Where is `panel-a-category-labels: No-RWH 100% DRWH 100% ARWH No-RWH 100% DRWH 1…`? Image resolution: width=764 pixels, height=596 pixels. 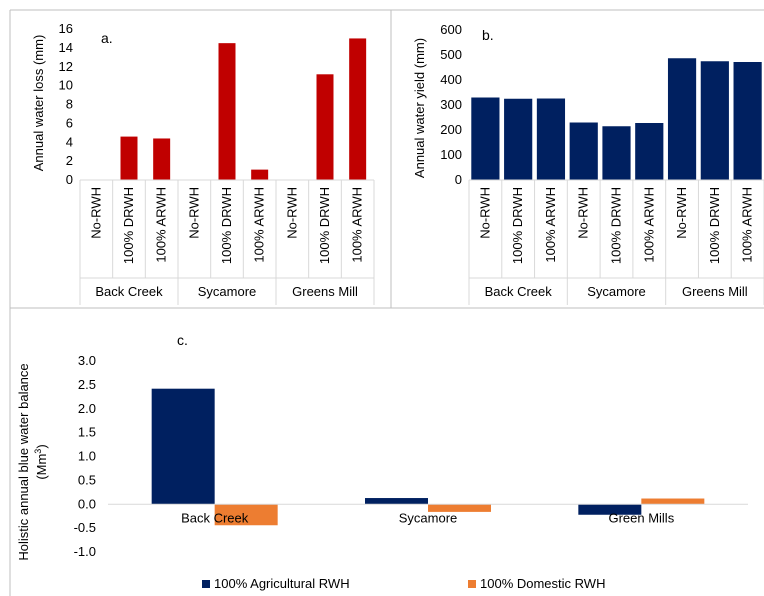
panel-a-category-labels: No-RWH 100% DRWH 100% ARWH No-RWH 100% DRWH 1… is located at coordinates (226, 225).